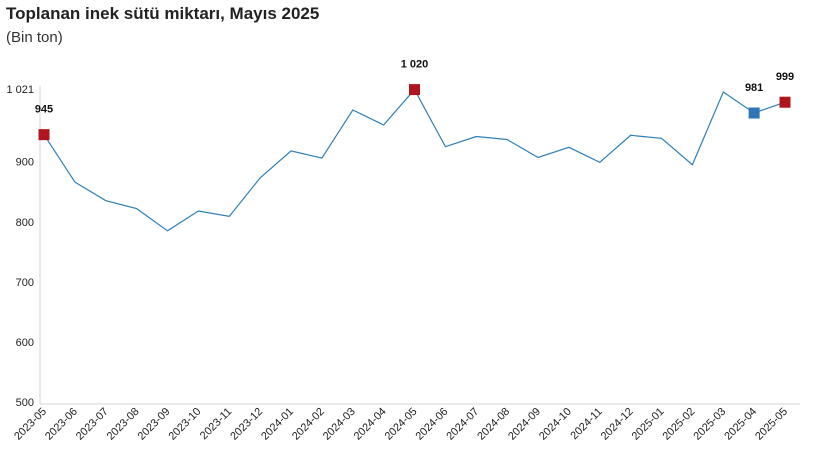 Image resolution: width=820 pixels, height=470 pixels. Describe the element at coordinates (44, 110) in the screenshot. I see `data-label: 945` at that location.